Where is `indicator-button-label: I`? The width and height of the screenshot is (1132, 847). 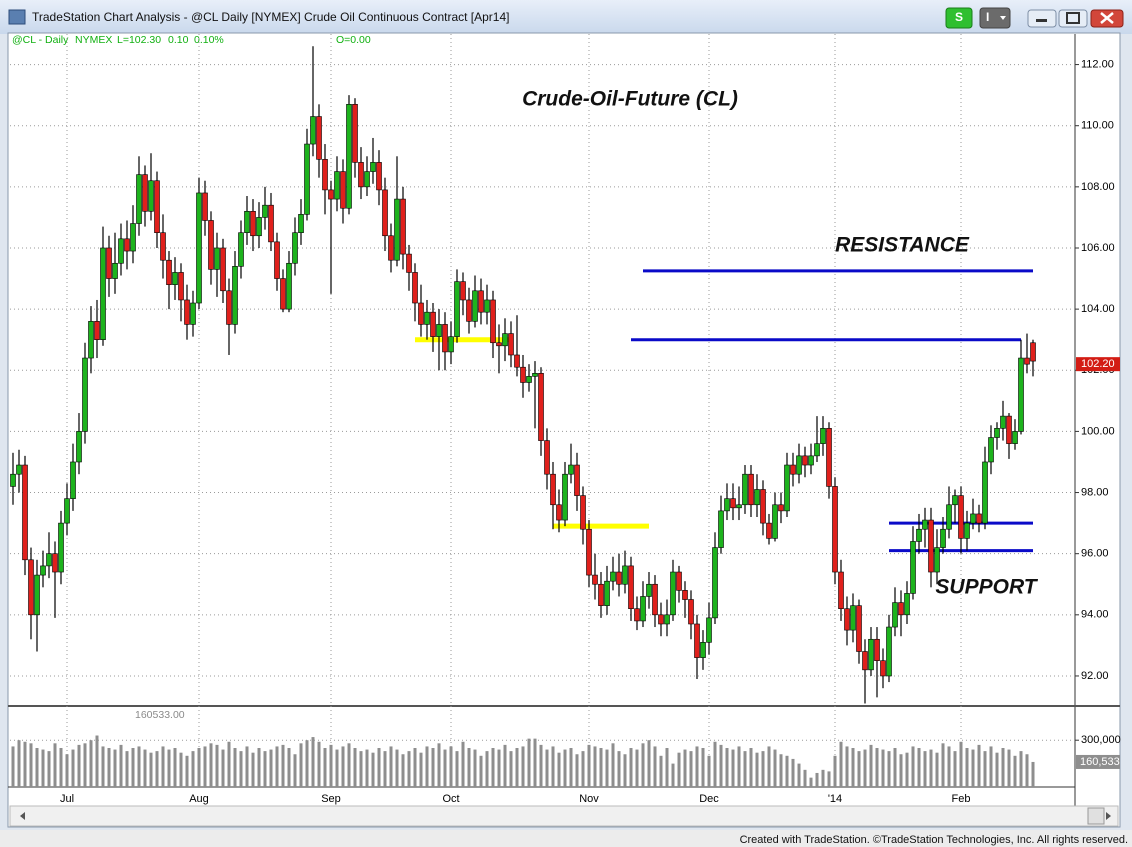
indicator-button-label: I is located at coordinates (987, 17).